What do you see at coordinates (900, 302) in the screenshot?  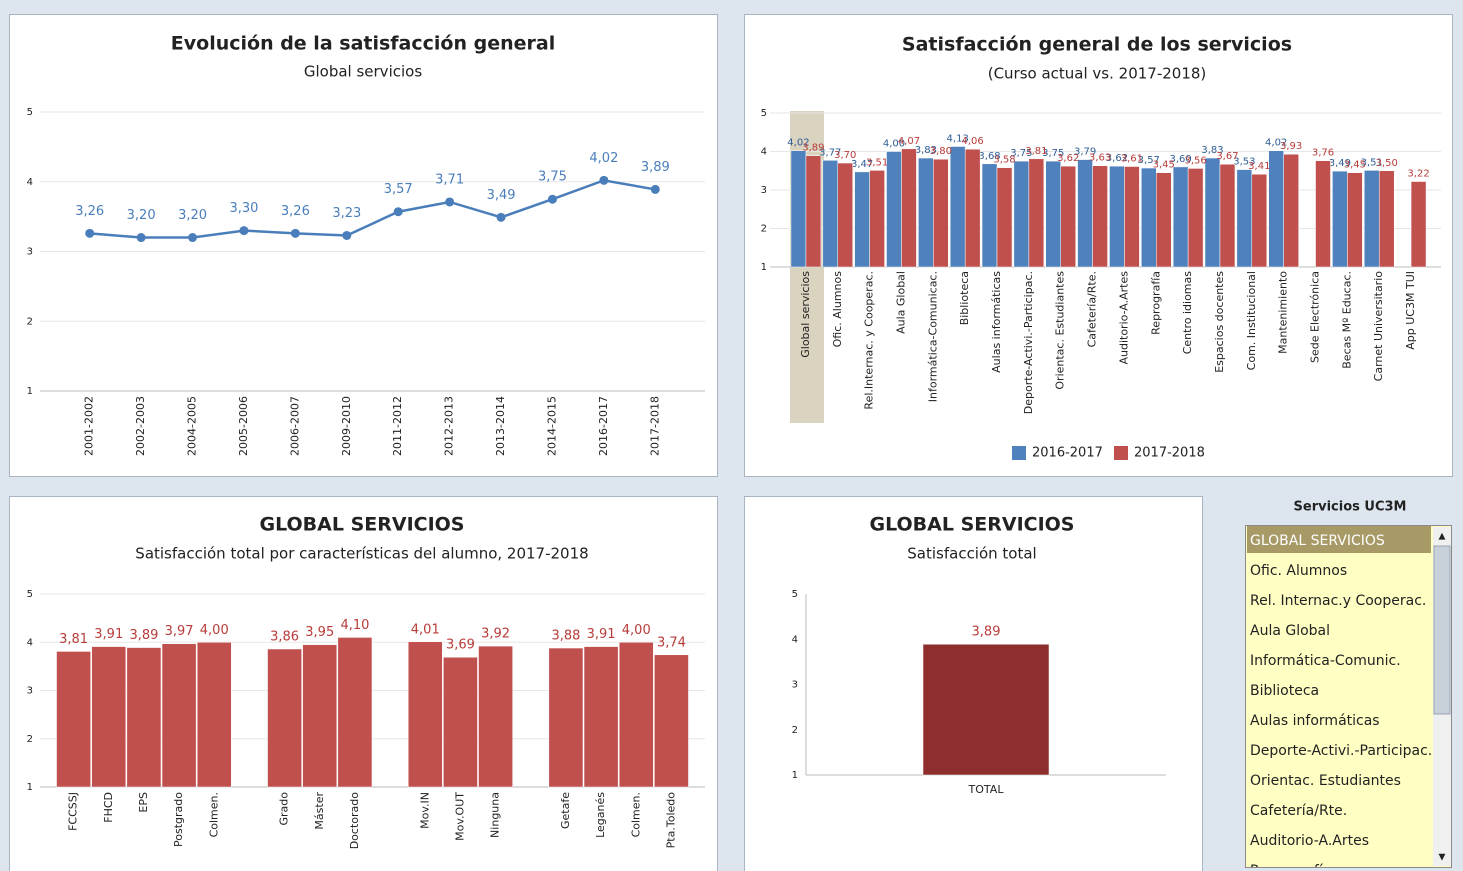 I see `x-tick-label: Aula Global` at bounding box center [900, 302].